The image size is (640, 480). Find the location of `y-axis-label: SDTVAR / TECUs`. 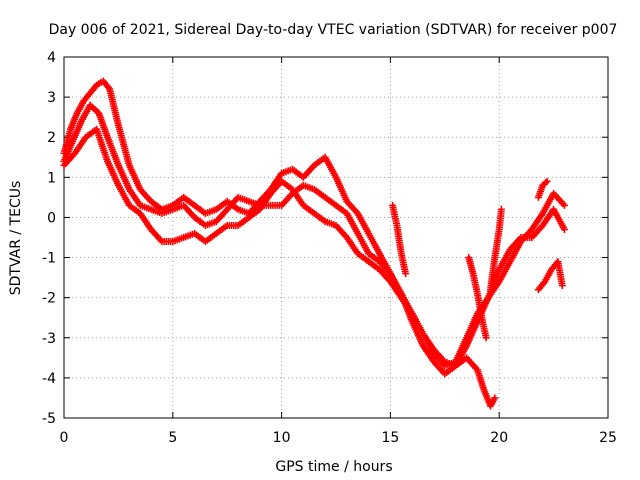

y-axis-label: SDTVAR / TECUs is located at coordinates (16, 238).